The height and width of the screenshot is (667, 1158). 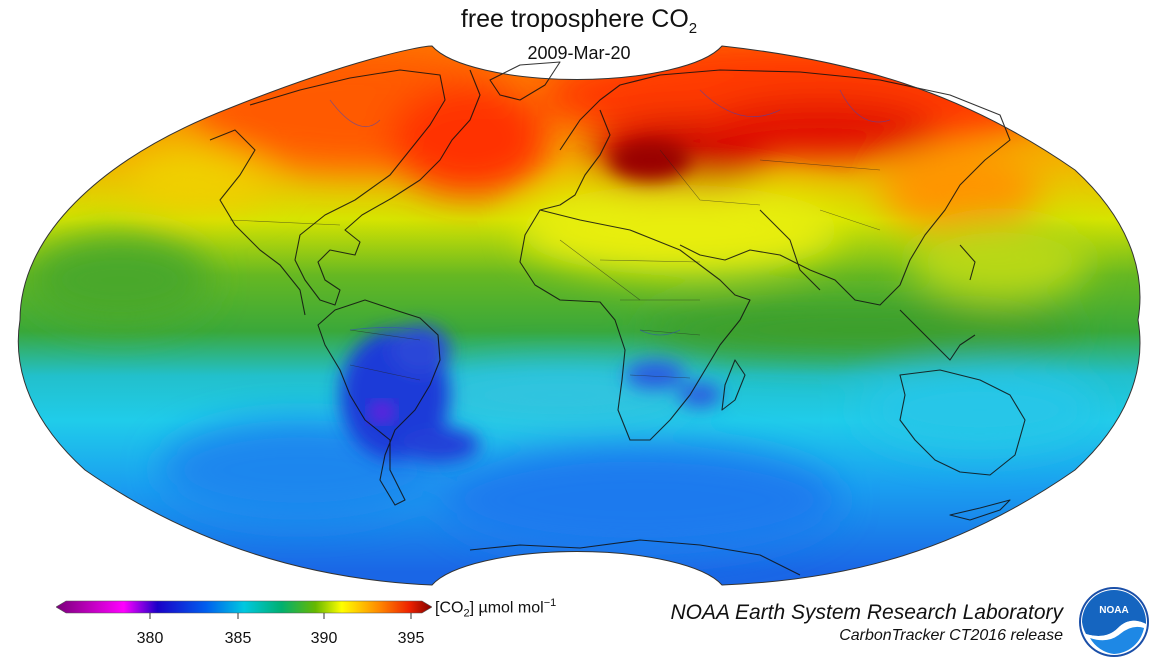 I want to click on colorbar-gradient, so click(x=244, y=607).